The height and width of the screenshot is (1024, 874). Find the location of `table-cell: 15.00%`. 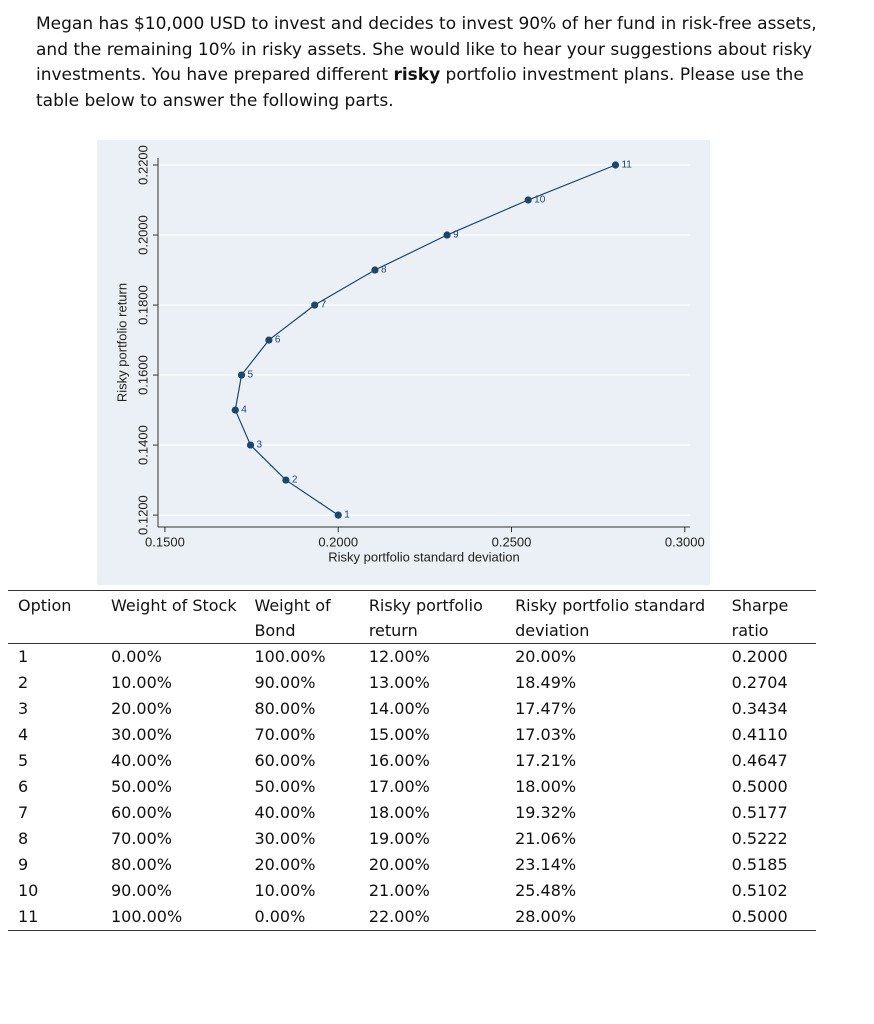

table-cell: 15.00% is located at coordinates (399, 734).